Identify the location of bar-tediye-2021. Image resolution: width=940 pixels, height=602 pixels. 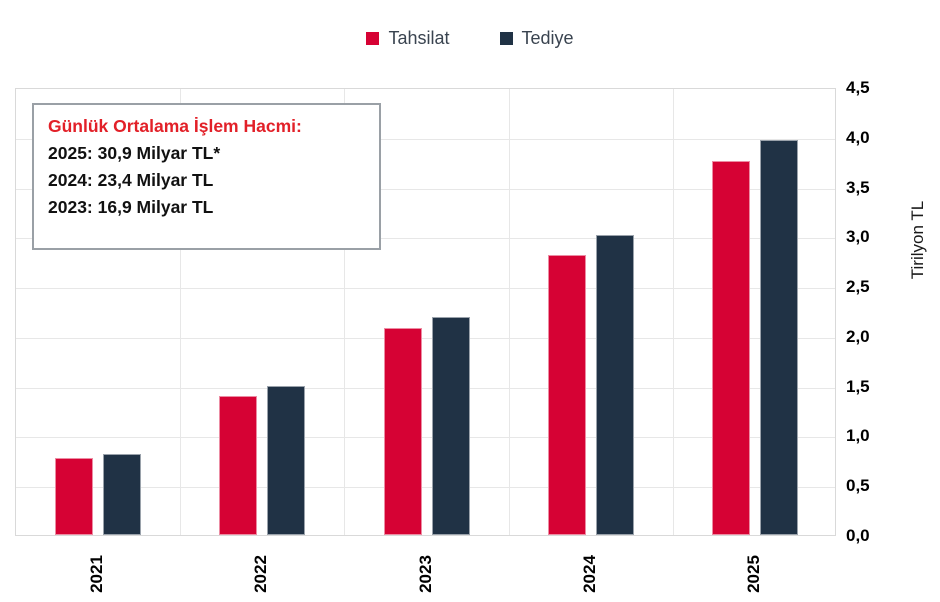
(122, 494).